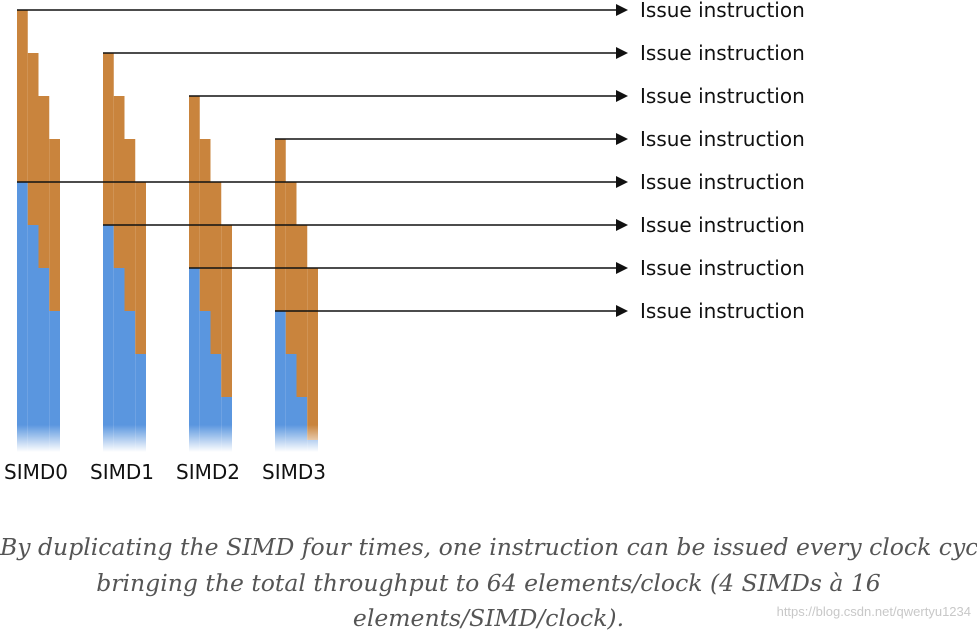 The width and height of the screenshot is (977, 637). What do you see at coordinates (122, 472) in the screenshot?
I see `simd1-label: SIMD1` at bounding box center [122, 472].